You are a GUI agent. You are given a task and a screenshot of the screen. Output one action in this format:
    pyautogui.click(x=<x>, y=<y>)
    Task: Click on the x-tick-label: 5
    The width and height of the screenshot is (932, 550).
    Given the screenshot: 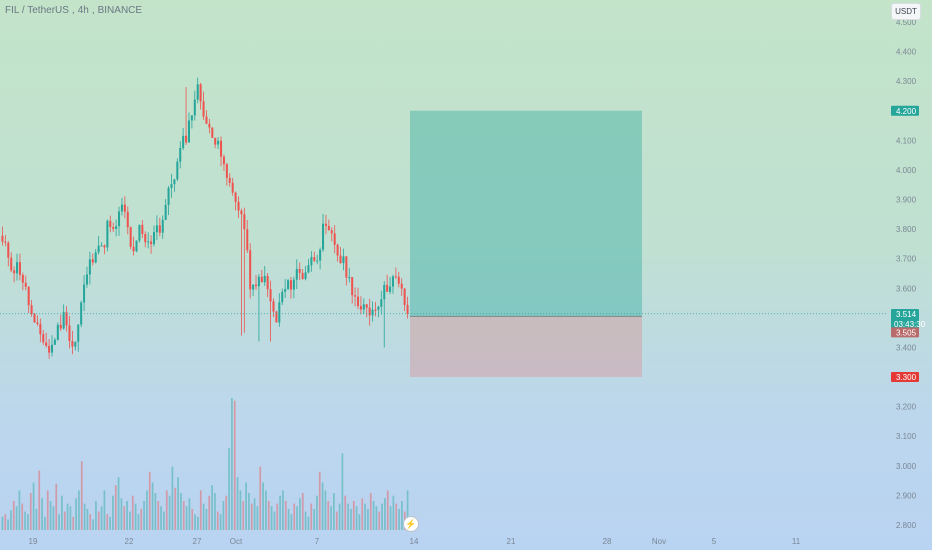 What is the action you would take?
    pyautogui.click(x=714, y=541)
    